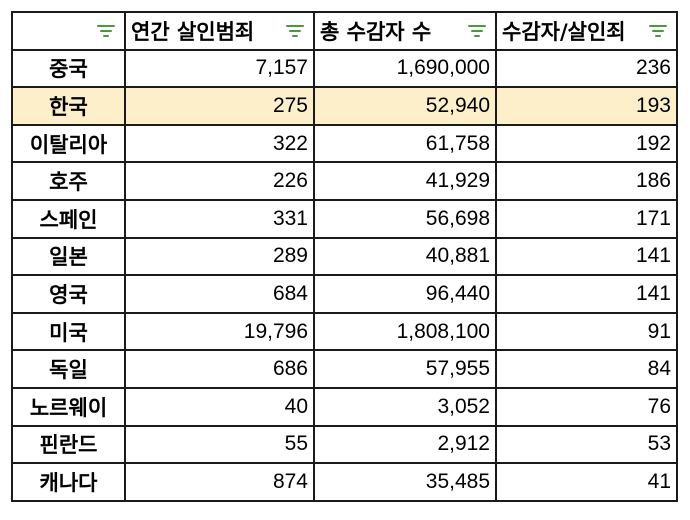 The width and height of the screenshot is (690, 520). Describe the element at coordinates (68, 218) in the screenshot. I see `country-cell: 스페인` at that location.